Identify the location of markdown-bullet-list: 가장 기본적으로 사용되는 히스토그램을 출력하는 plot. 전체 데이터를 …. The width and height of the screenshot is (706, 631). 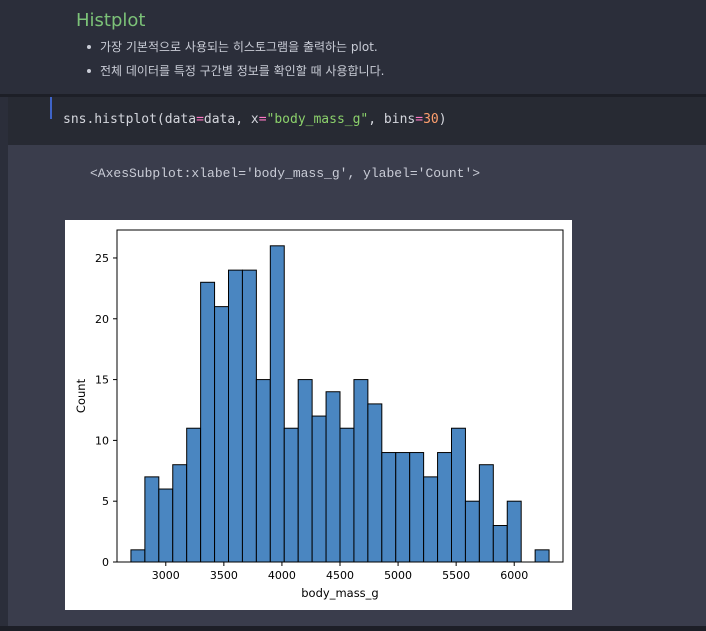
(234, 61).